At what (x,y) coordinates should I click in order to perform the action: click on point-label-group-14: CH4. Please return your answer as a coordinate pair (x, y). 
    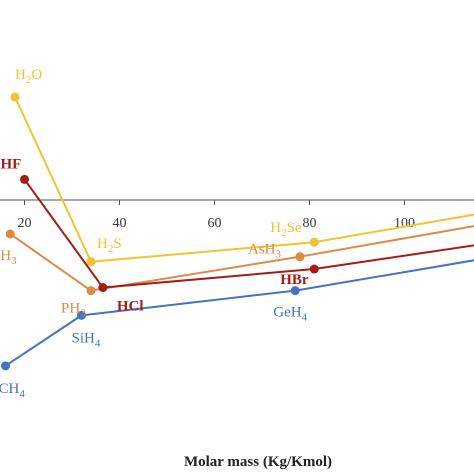
    Looking at the image, I should click on (12, 390).